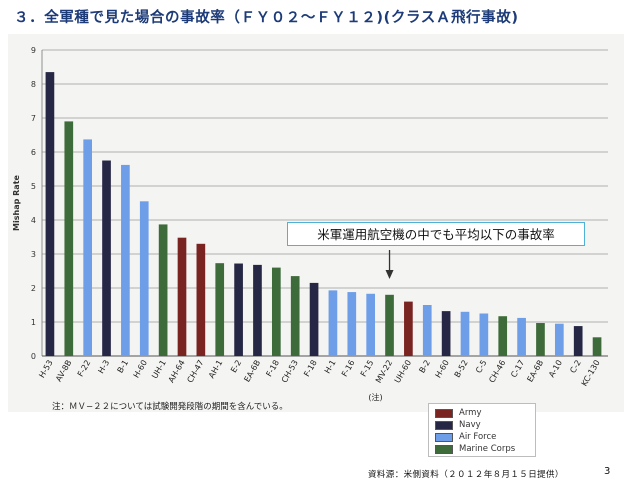  I want to click on y-tick-label: 7, so click(33, 118).